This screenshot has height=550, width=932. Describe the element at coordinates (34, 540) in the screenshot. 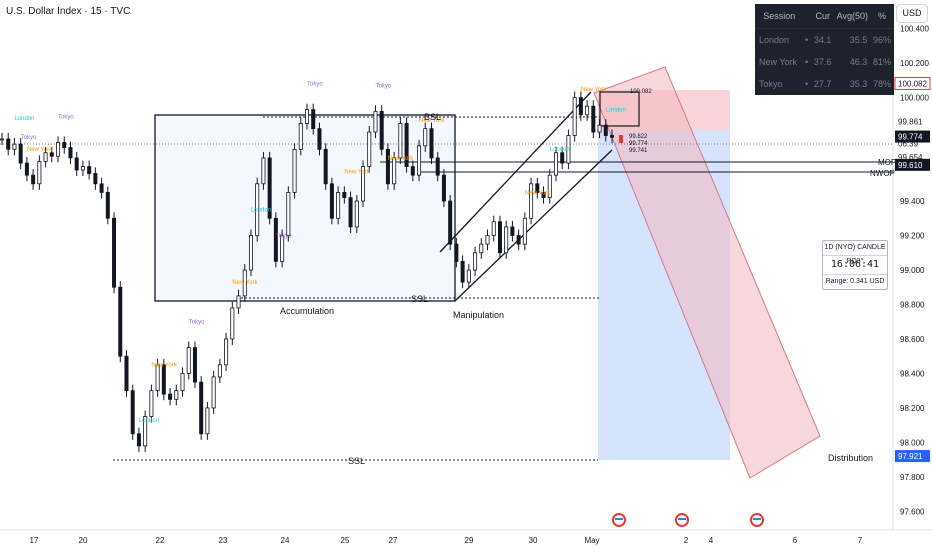

I see `x-tick-label: 17` at that location.